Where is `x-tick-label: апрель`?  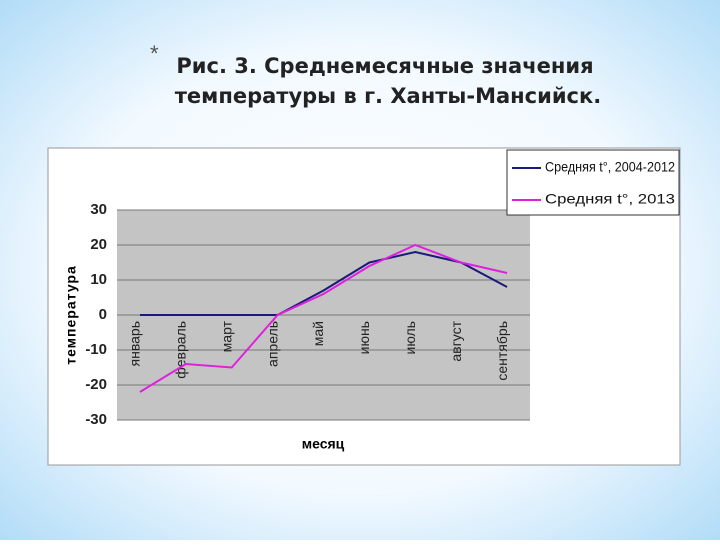 x-tick-label: апрель is located at coordinates (272, 344).